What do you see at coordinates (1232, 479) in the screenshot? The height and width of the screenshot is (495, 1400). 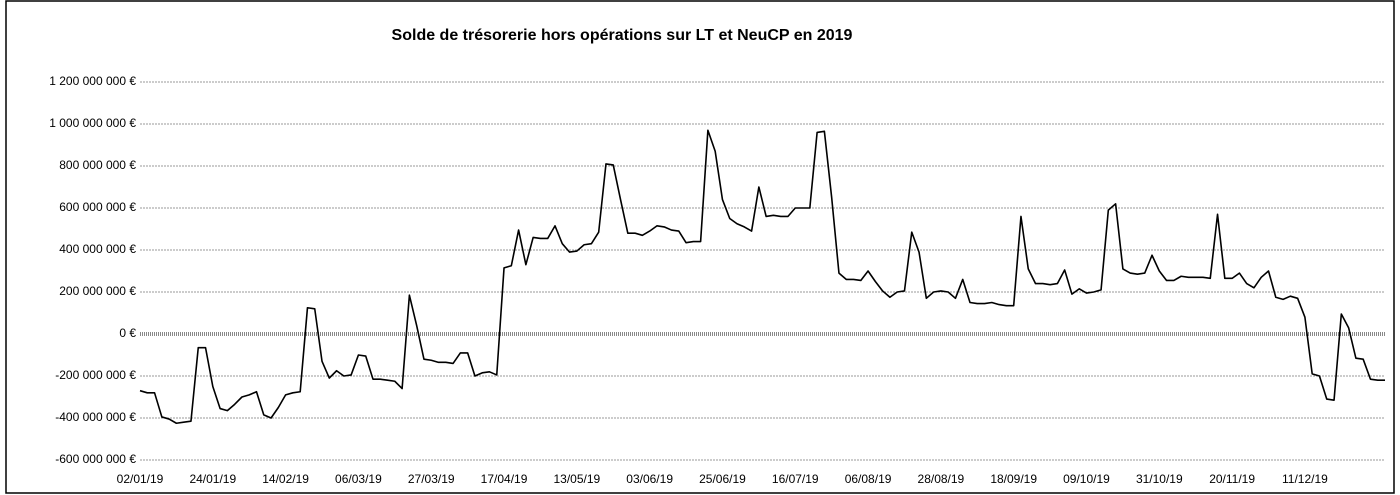 I see `x-tick-label: 20/11/19` at bounding box center [1232, 479].